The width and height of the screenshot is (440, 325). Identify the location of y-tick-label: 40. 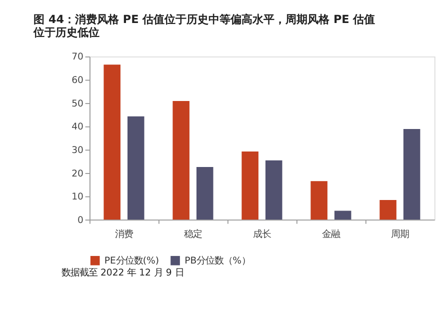
(78, 127).